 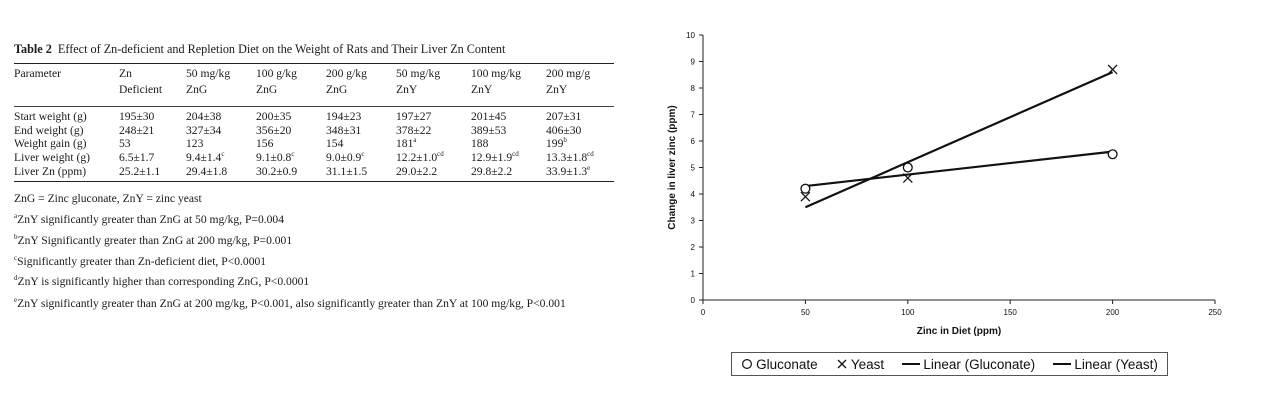 I want to click on y-axis-label: Change in liver zinc (ppm), so click(x=672, y=167).